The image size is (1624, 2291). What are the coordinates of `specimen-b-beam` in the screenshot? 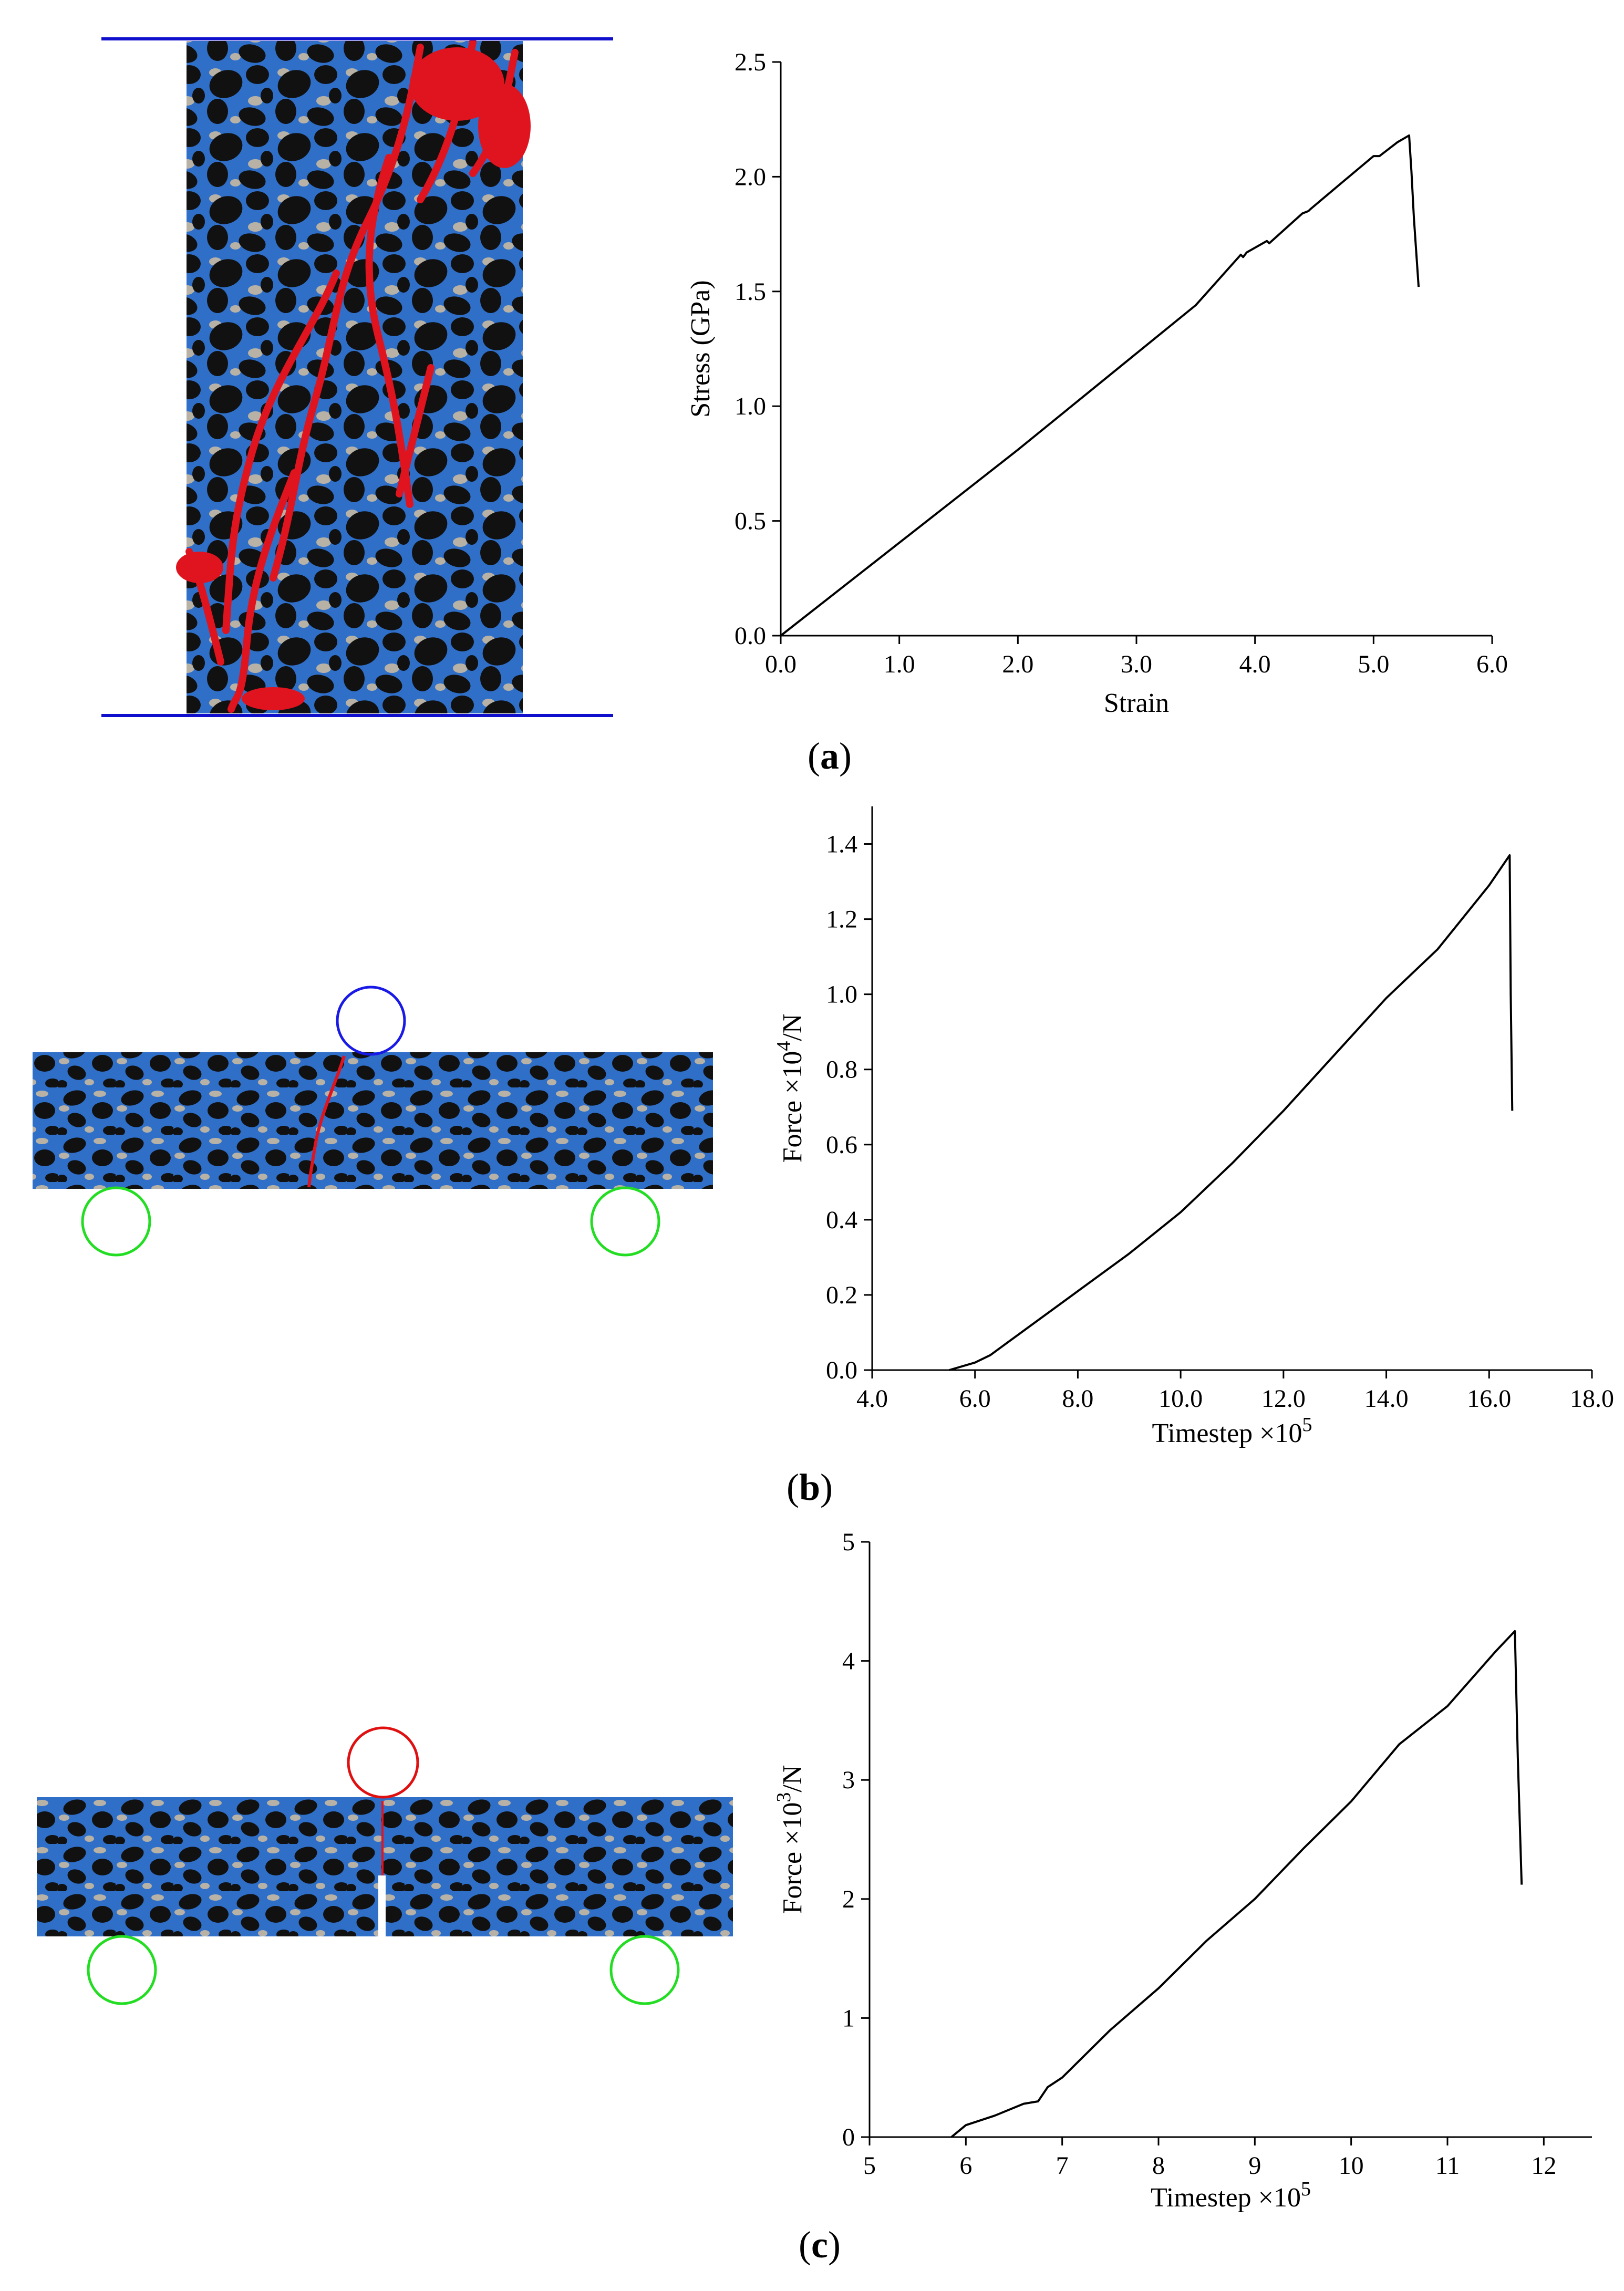 It's located at (373, 1121).